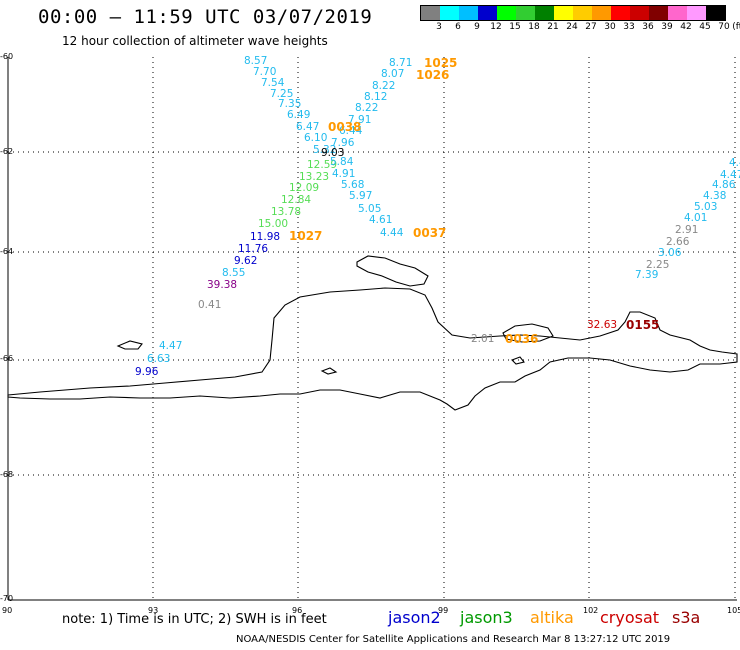 The image size is (740, 650). Describe the element at coordinates (316, 138) in the screenshot. I see `wave-height-label: 6.10` at that location.